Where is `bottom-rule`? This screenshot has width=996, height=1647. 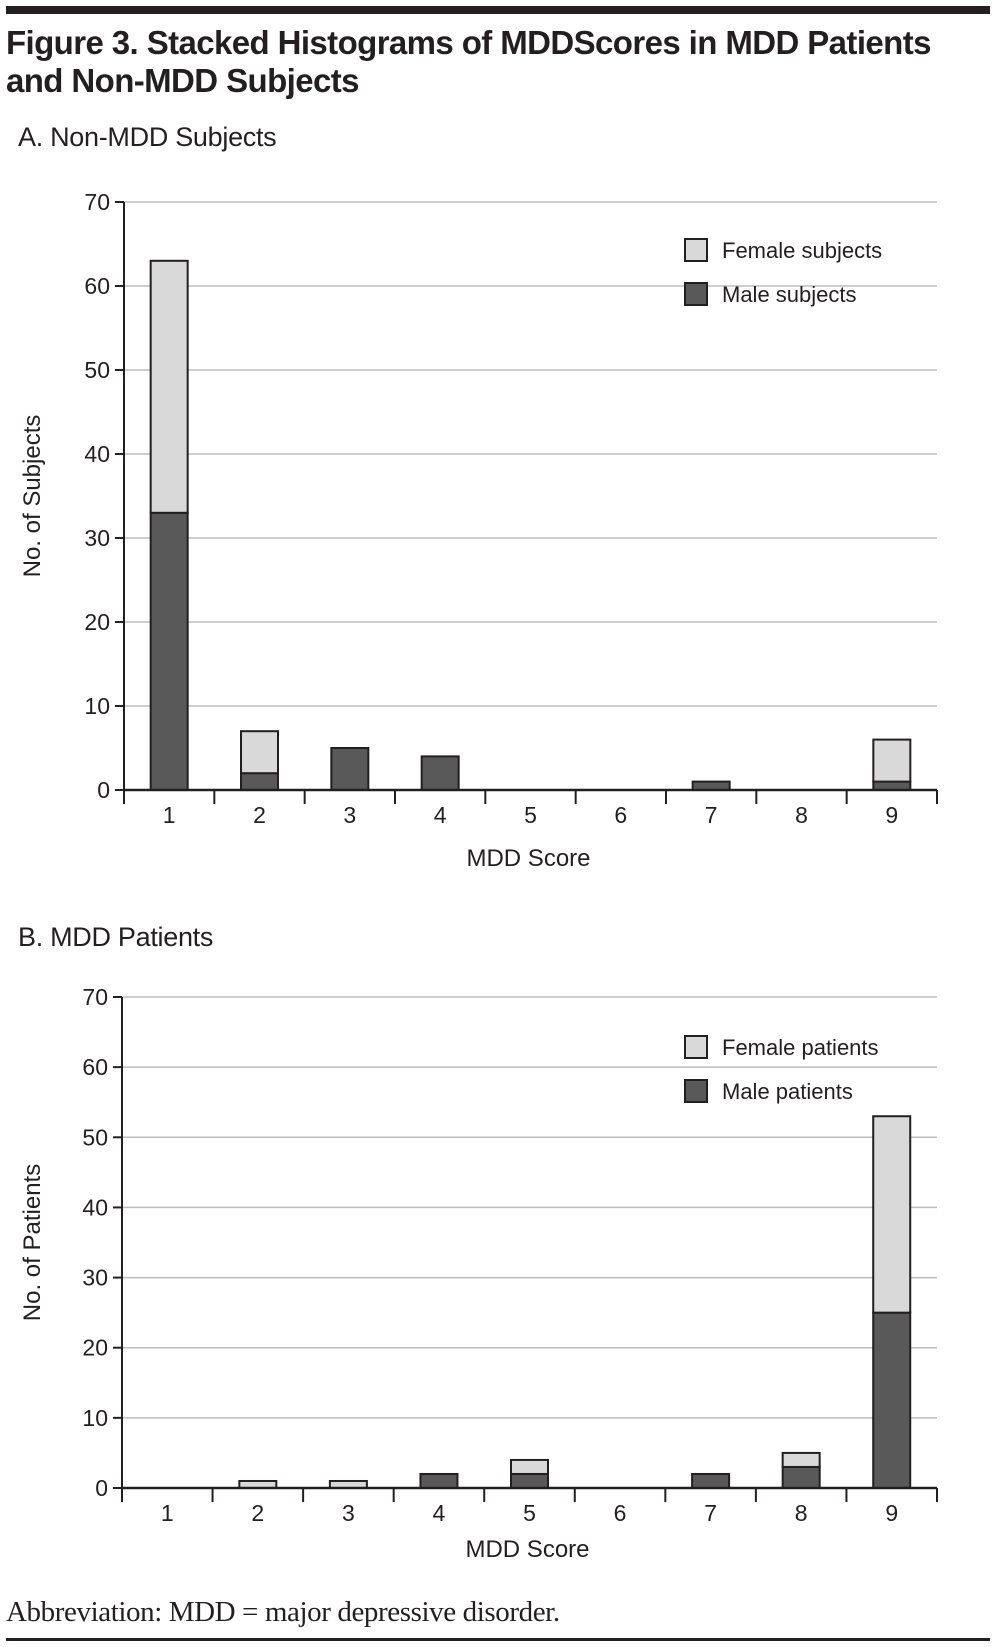
bottom-rule is located at coordinates (498, 1639).